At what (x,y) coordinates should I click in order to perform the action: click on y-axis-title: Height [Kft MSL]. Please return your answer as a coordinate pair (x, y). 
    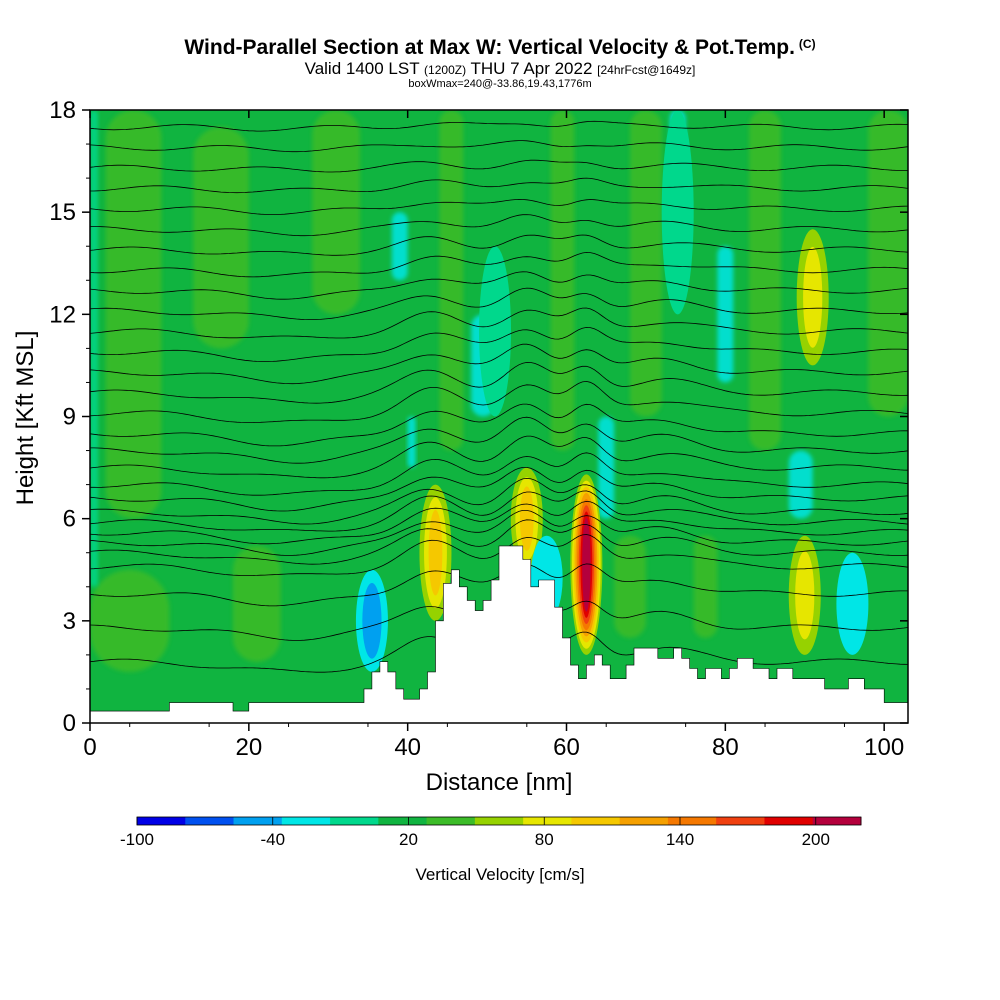
    Looking at the image, I should click on (25, 418).